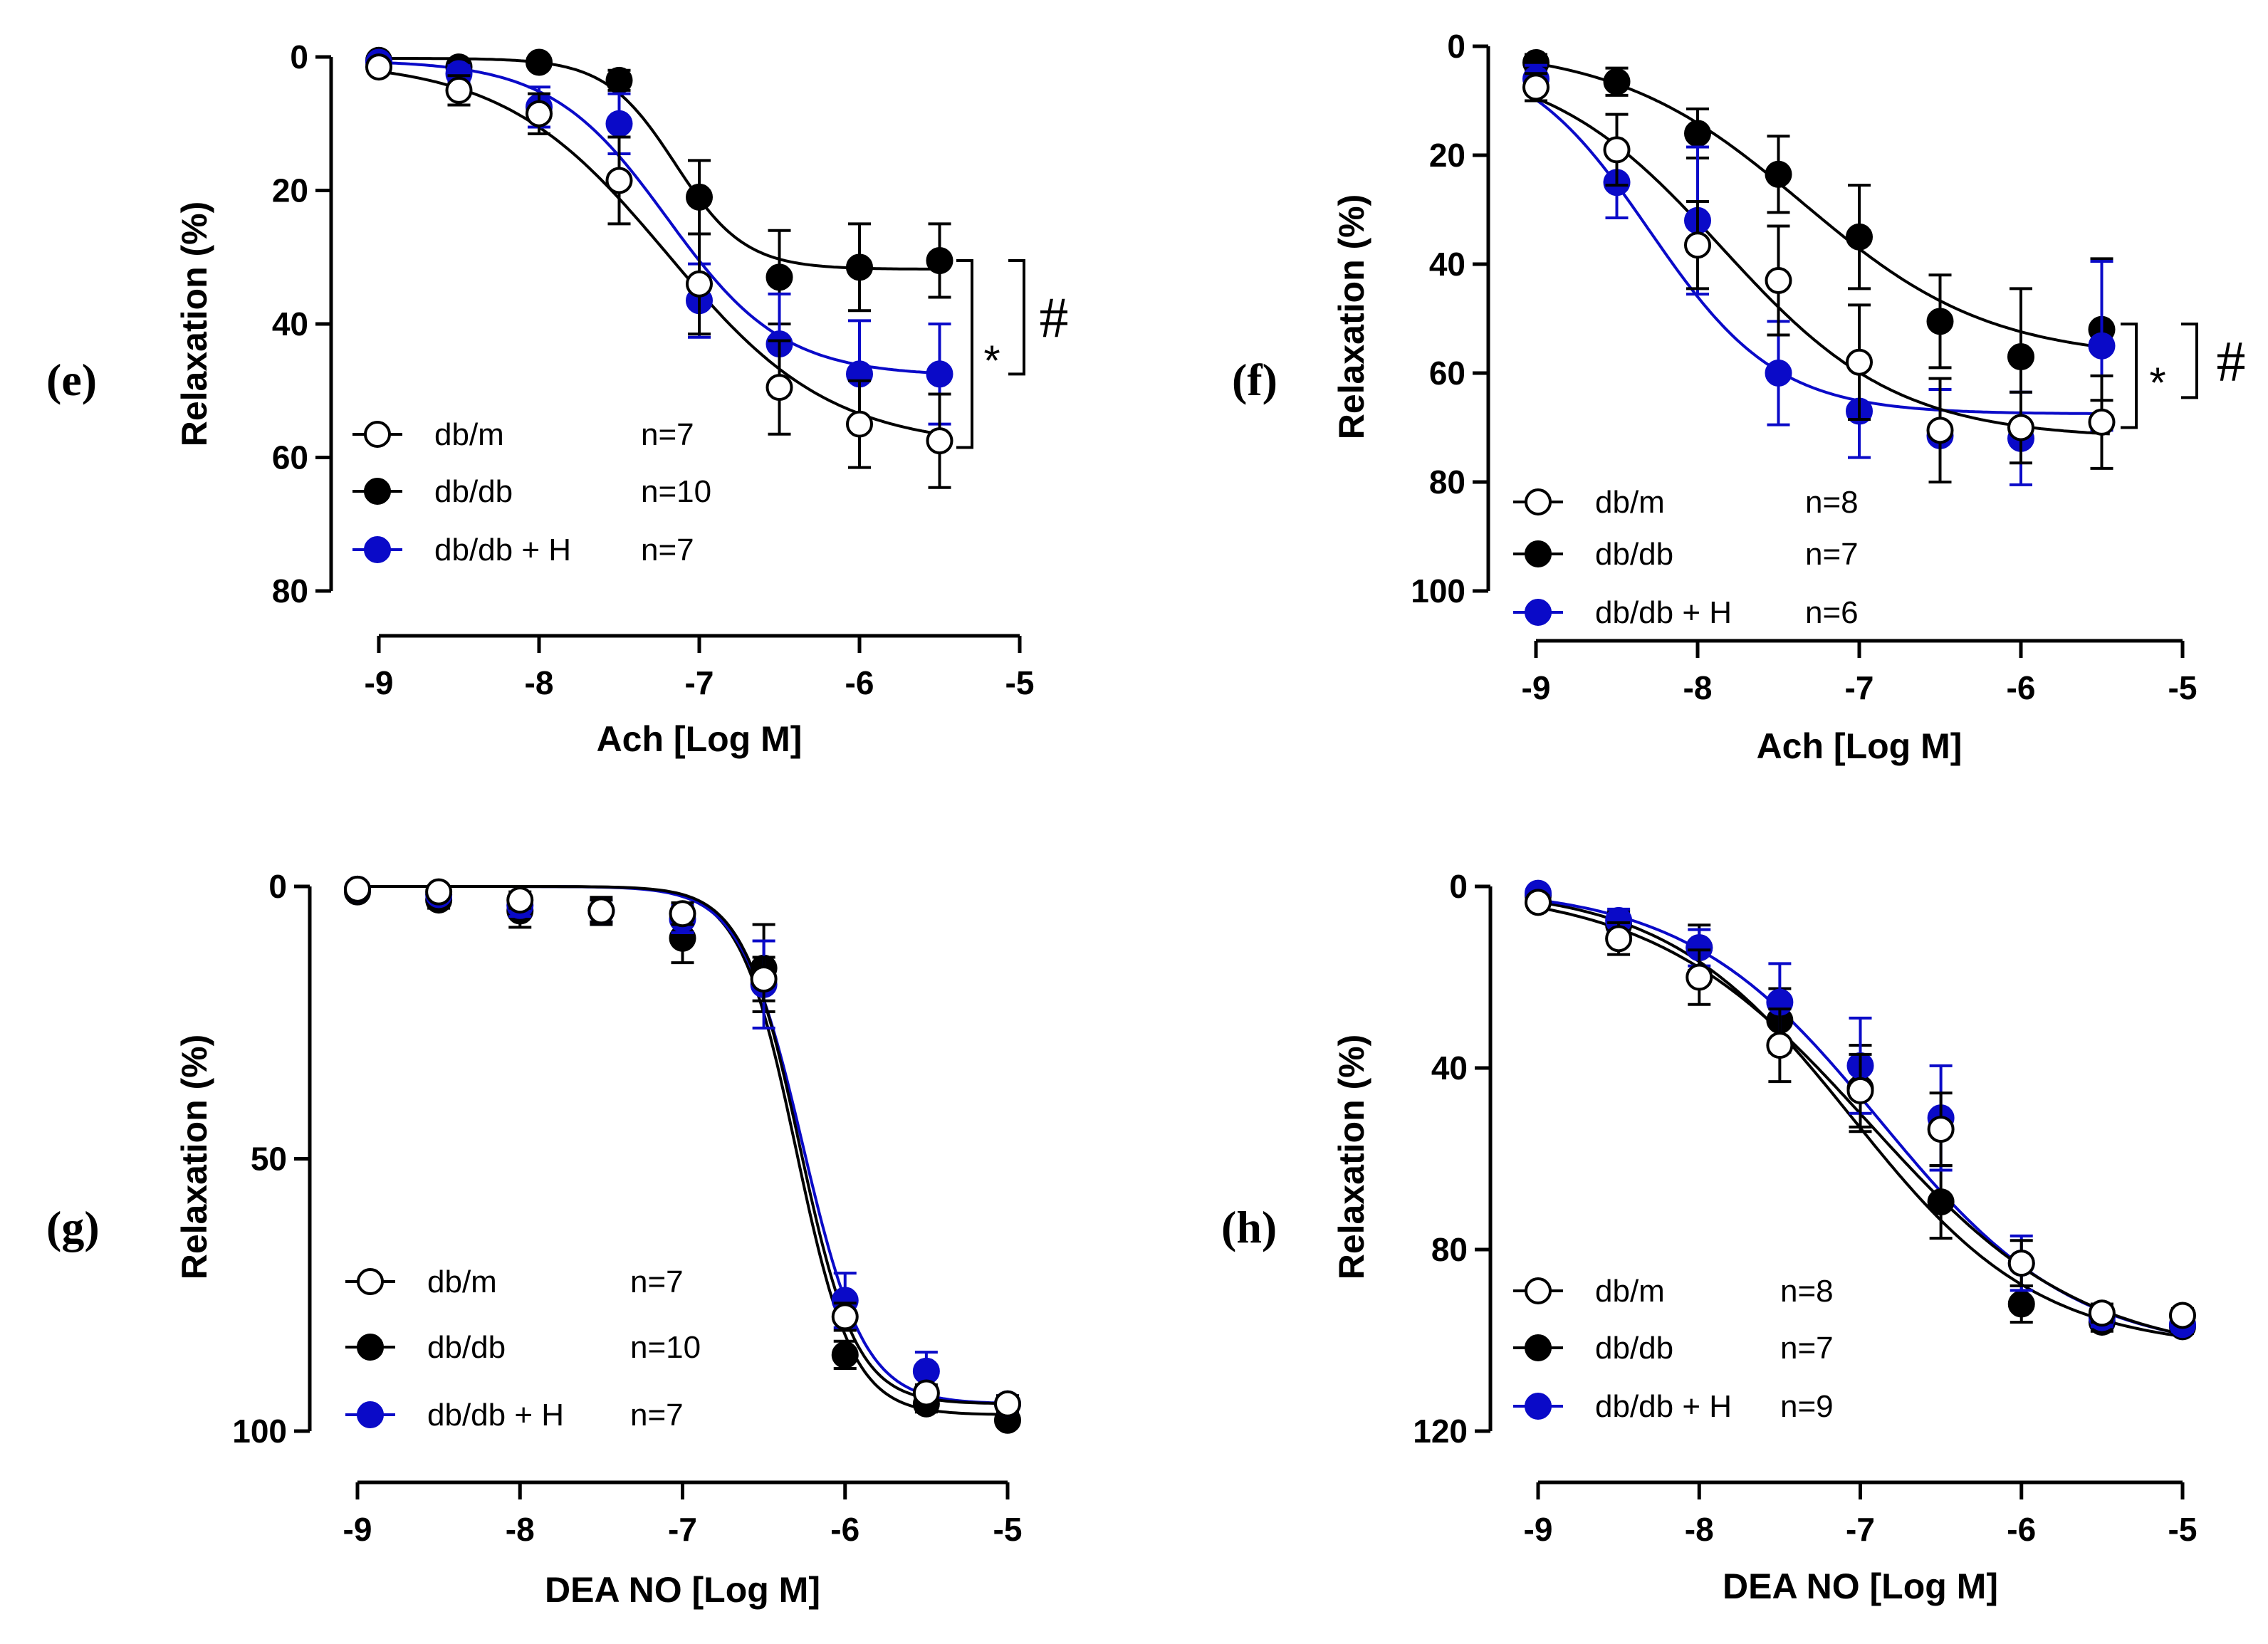 This screenshot has width=2268, height=1644. I want to click on y-tick-label: 20, so click(290, 190).